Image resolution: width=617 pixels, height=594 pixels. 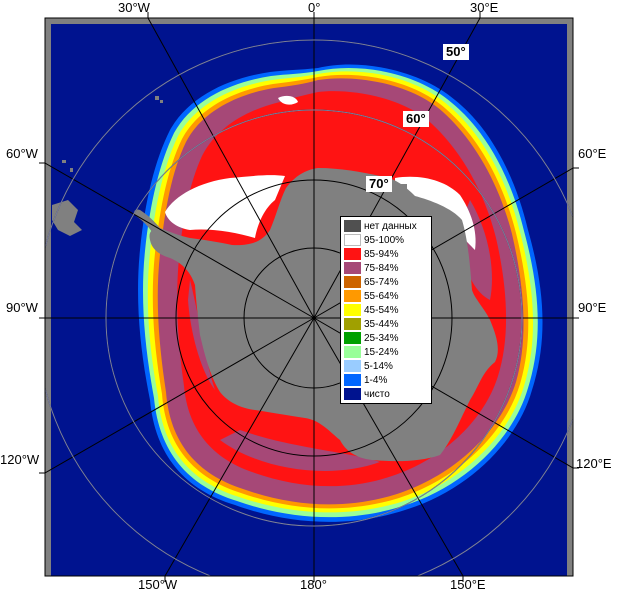 What do you see at coordinates (384, 240) in the screenshot?
I see `legend-label: 95-100%` at bounding box center [384, 240].